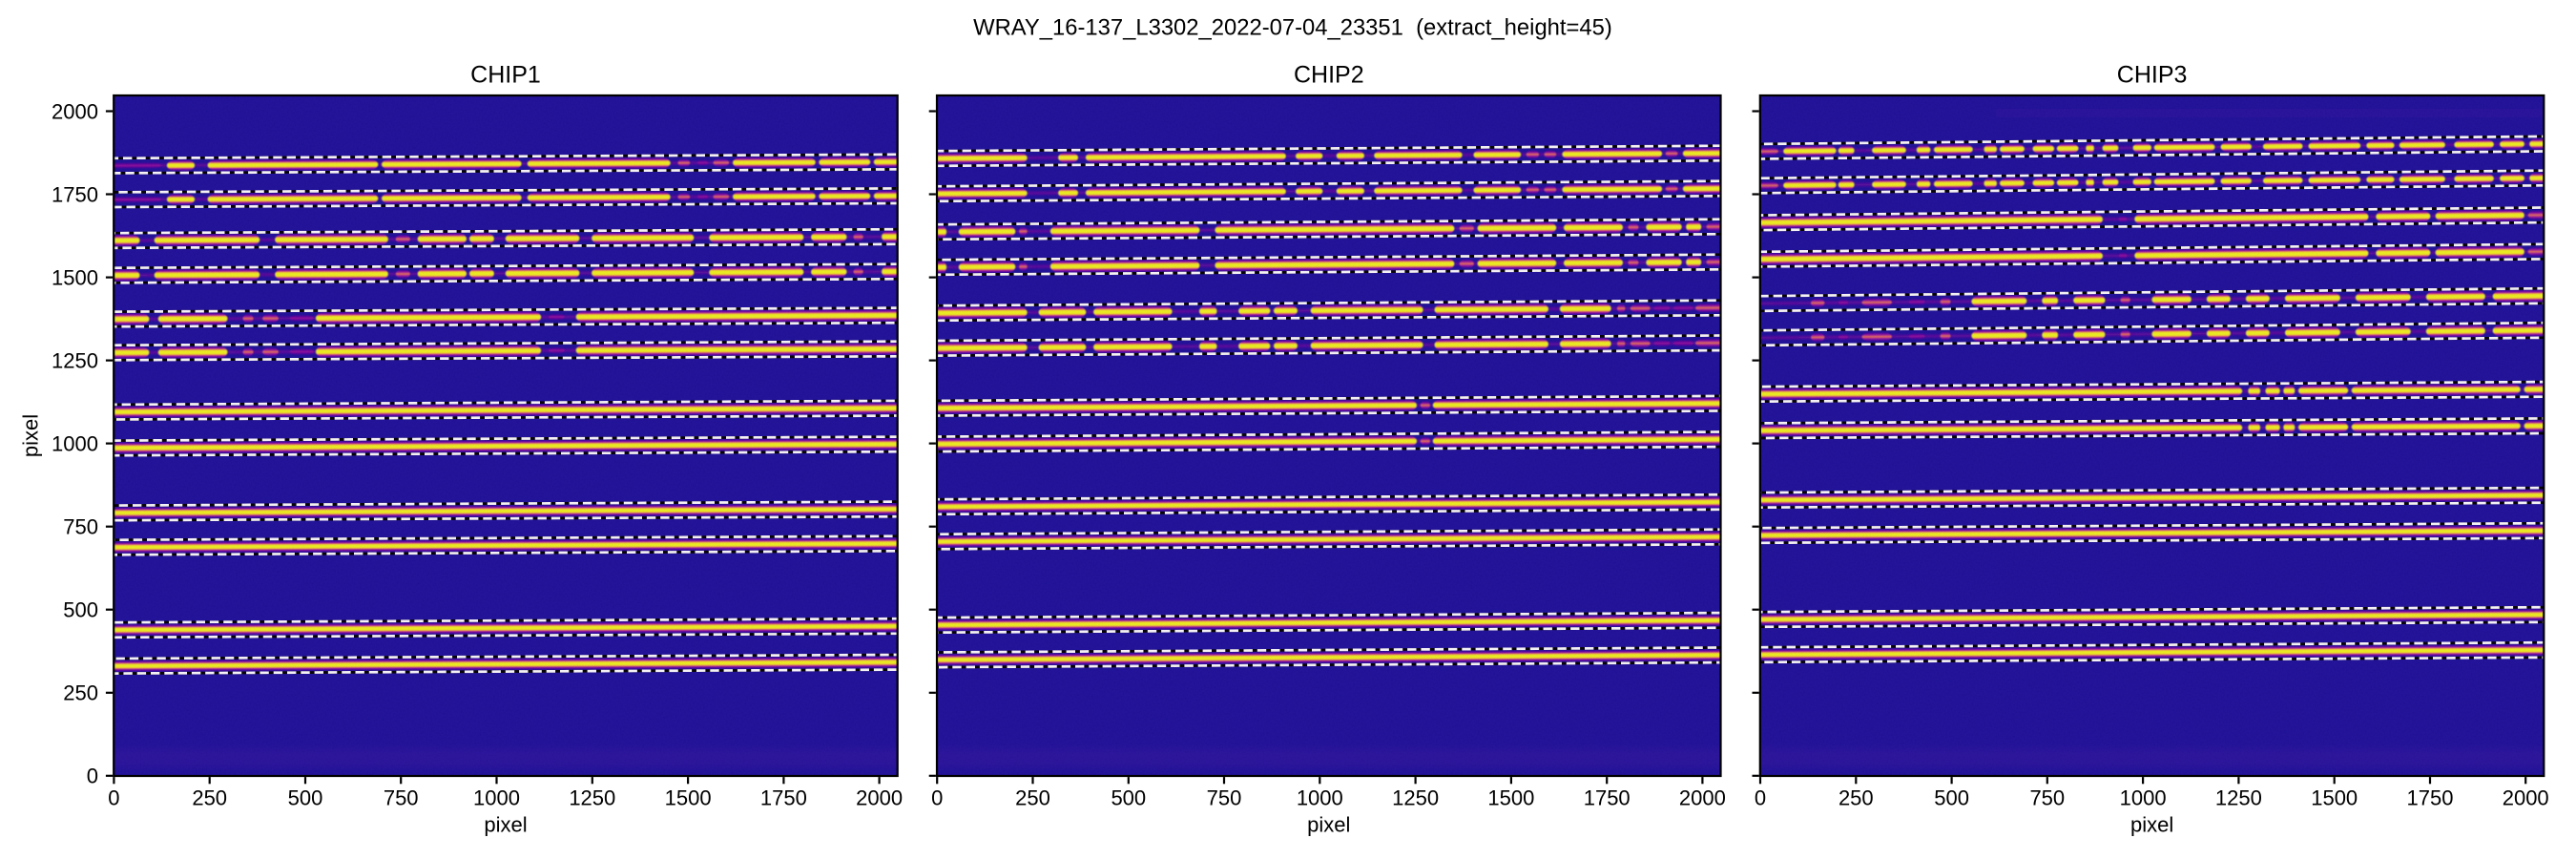 The height and width of the screenshot is (859, 2576). I want to click on svg-text: CHIP3, so click(2152, 75).